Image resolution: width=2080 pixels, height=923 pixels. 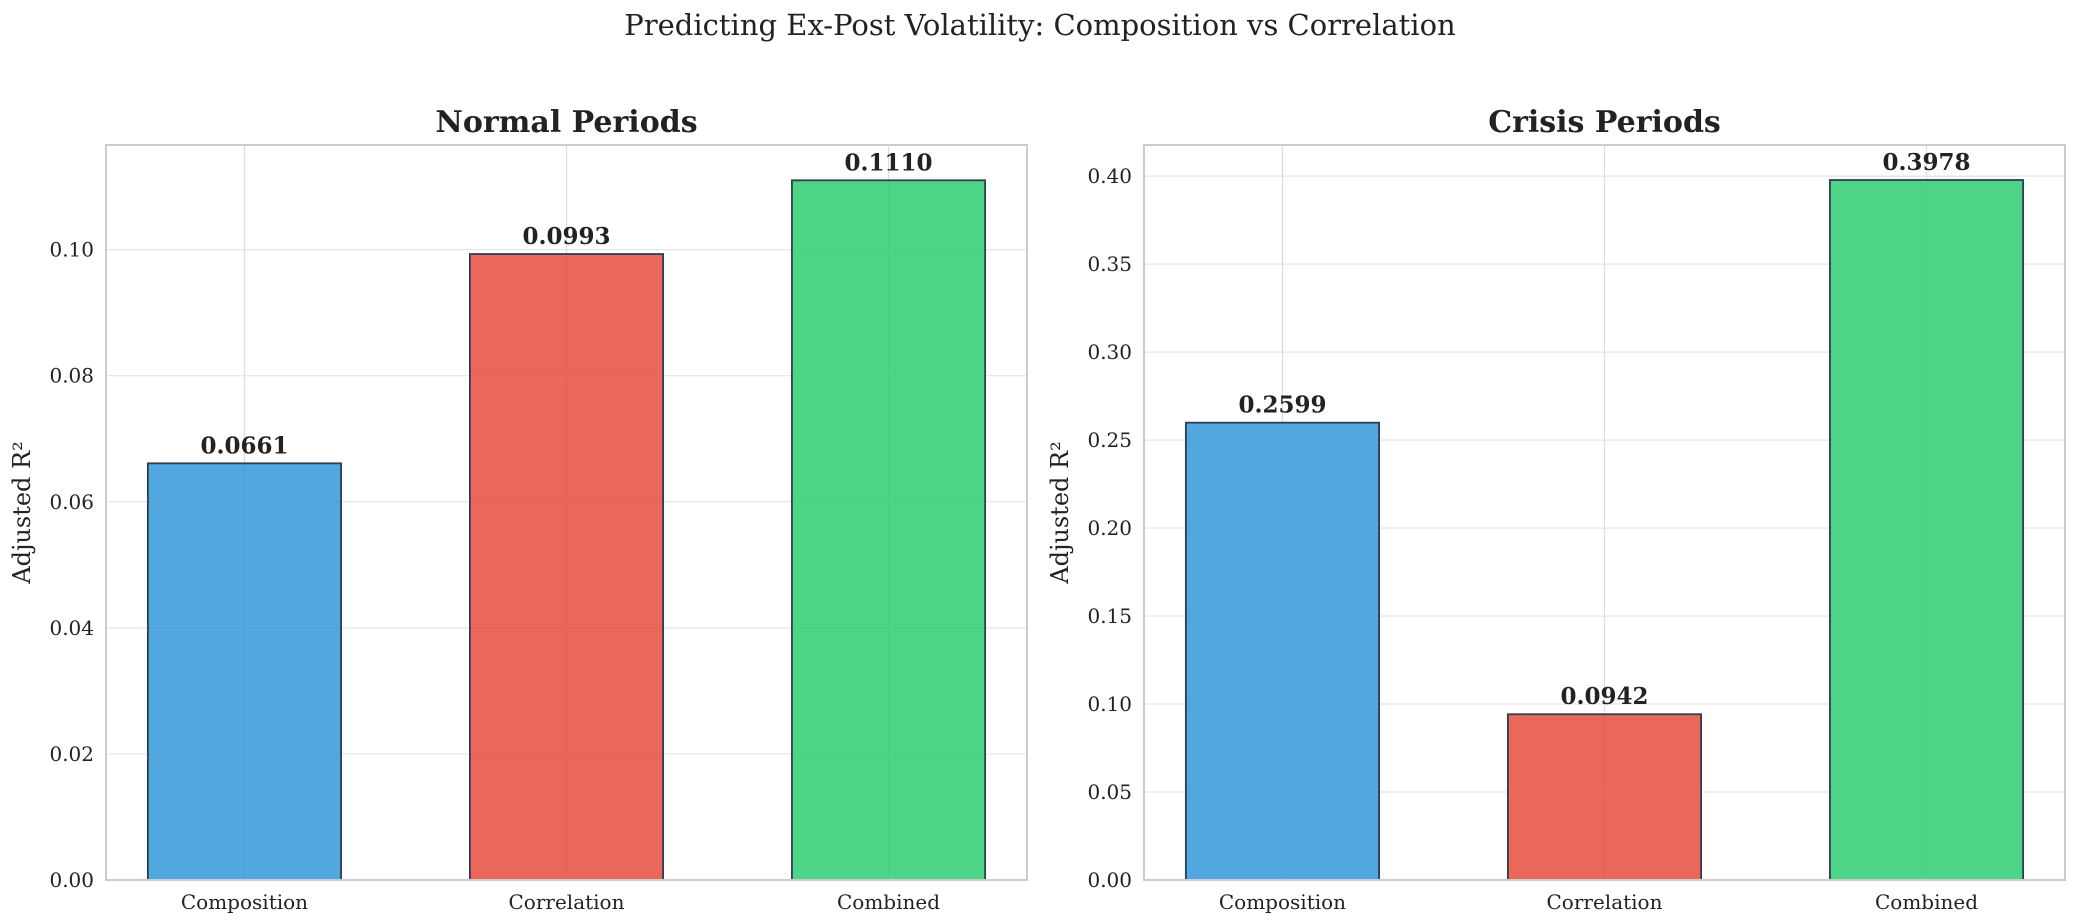 What do you see at coordinates (1109, 792) in the screenshot?
I see `y-tick-label: 0.05` at bounding box center [1109, 792].